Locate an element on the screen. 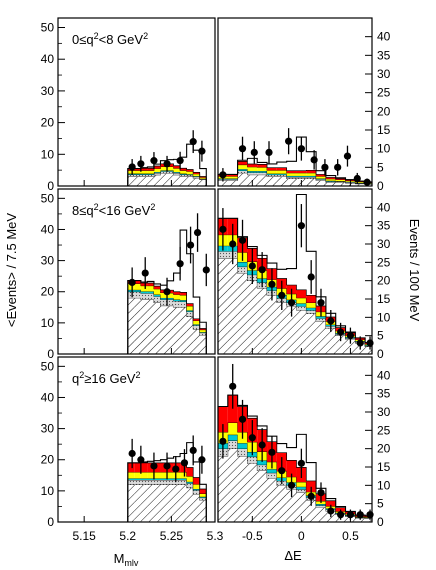  left-tick-label: 0 is located at coordinates (50, 354).